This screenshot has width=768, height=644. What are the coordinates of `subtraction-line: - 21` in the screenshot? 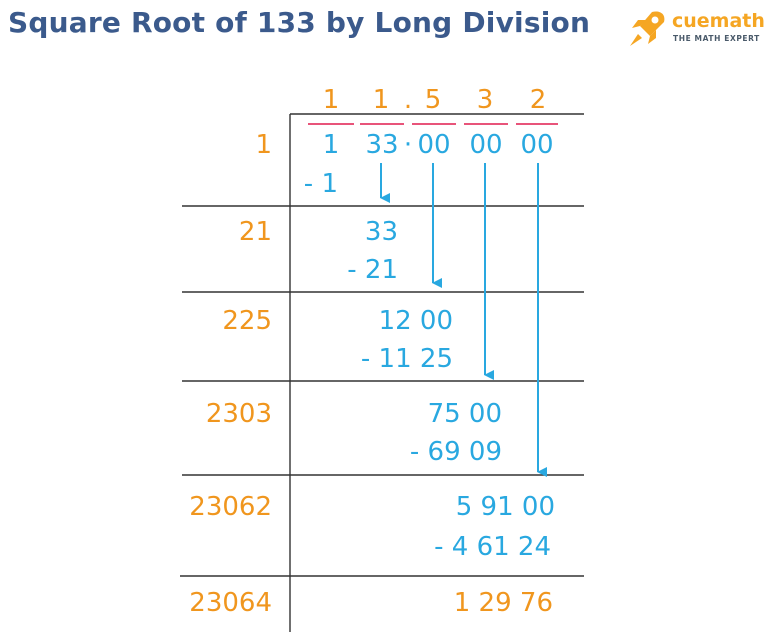 It's located at (372, 270).